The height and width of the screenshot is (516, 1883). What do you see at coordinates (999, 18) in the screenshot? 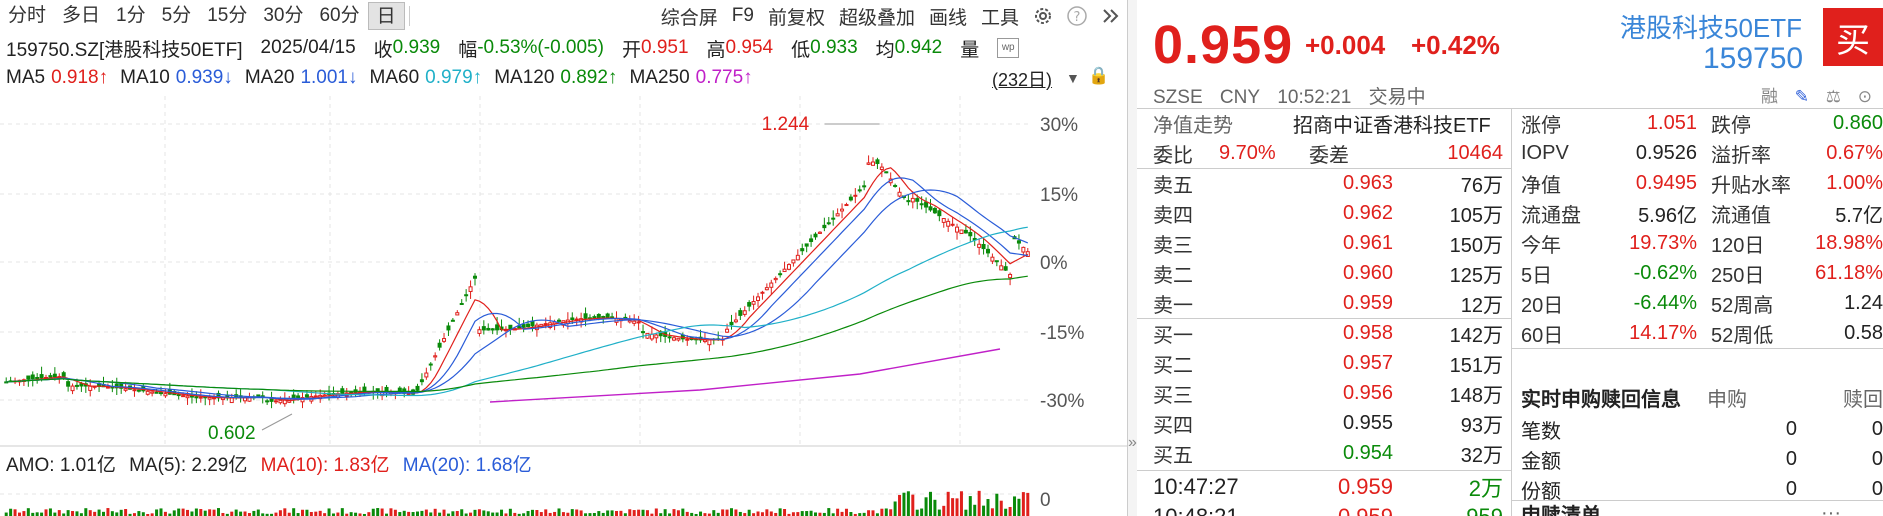
I see `tools-button: 工具` at bounding box center [999, 18].